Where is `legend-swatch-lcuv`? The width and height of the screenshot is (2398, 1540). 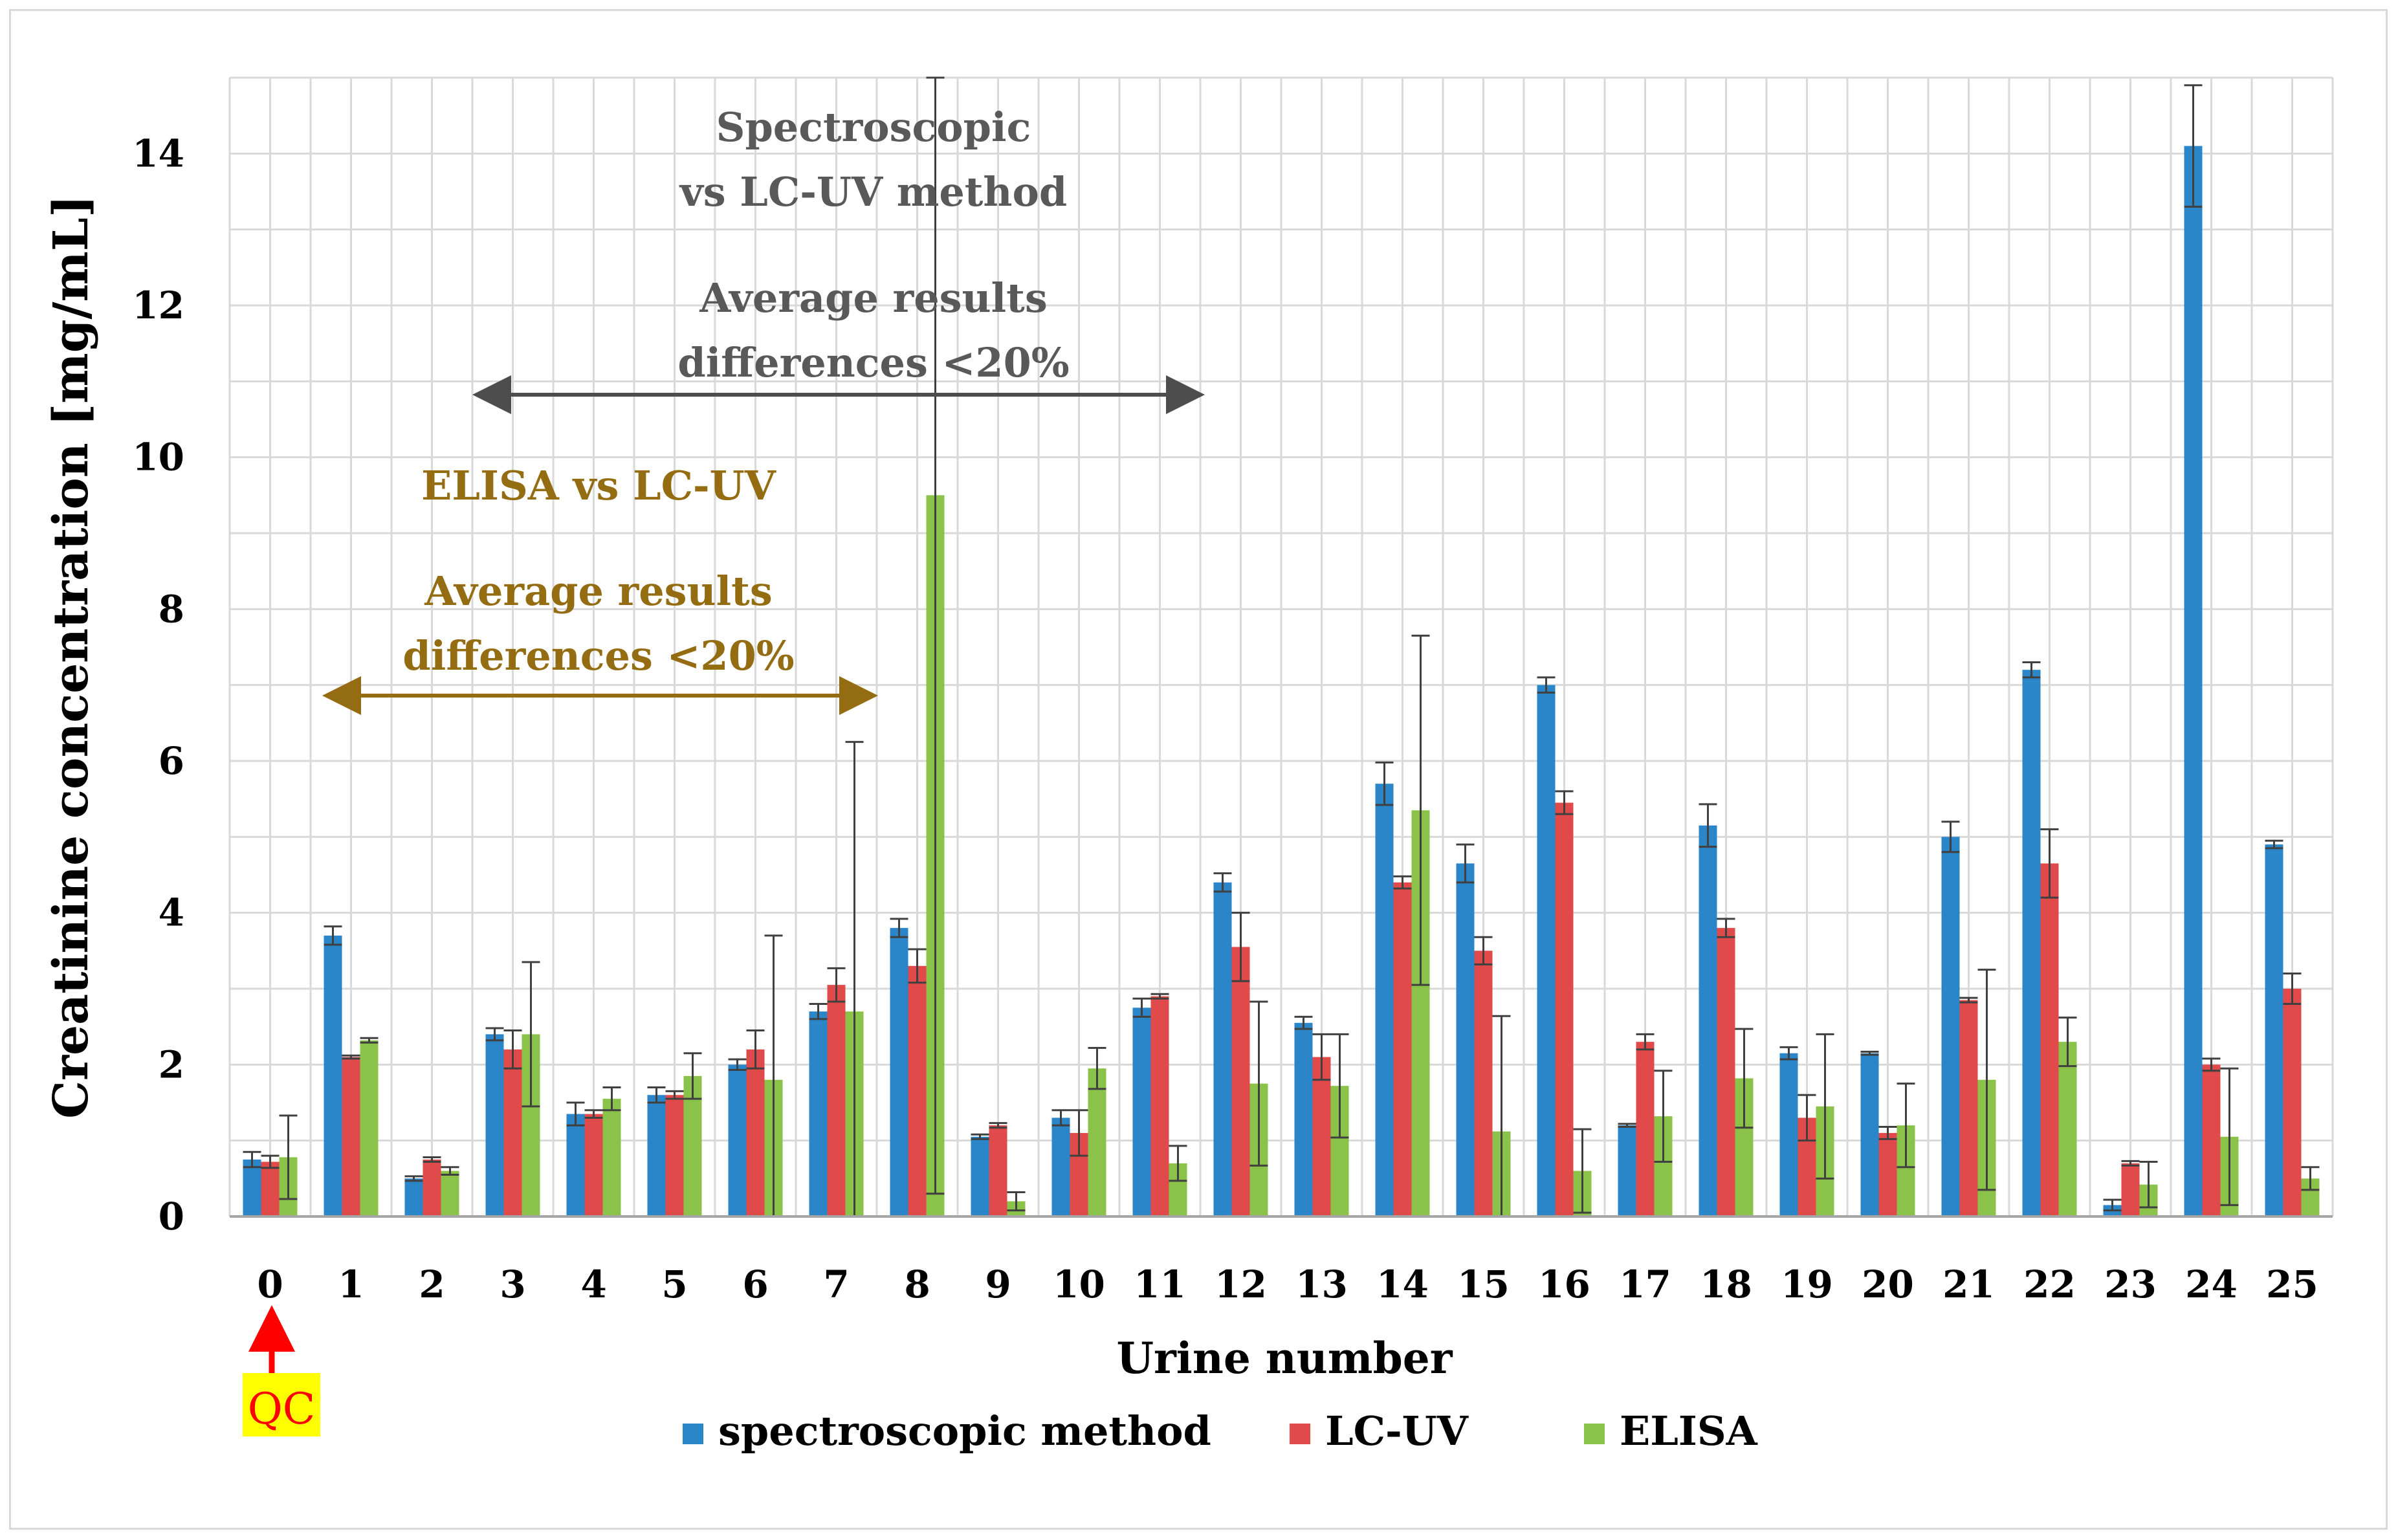
legend-swatch-lcuv is located at coordinates (1300, 1434).